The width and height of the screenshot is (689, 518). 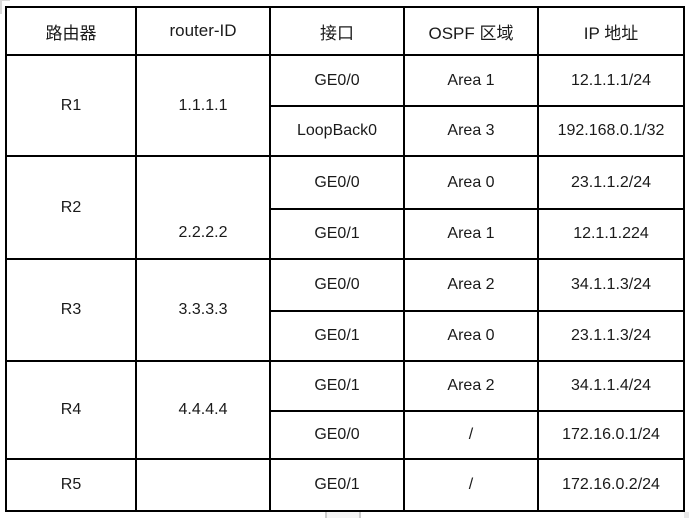 I want to click on top-edge-artifact, so click(x=5, y=0).